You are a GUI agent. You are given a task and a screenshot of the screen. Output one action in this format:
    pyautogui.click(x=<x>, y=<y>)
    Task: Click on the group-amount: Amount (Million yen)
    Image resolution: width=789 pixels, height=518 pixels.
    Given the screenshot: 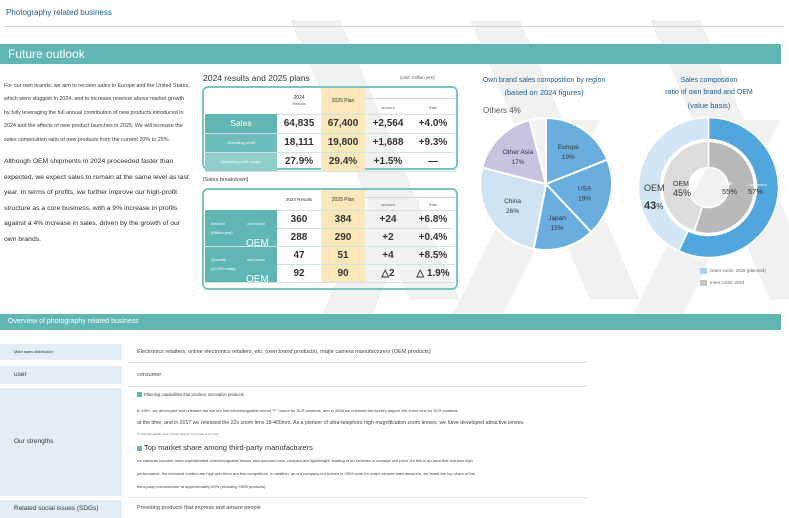 What is the action you would take?
    pyautogui.click(x=241, y=228)
    